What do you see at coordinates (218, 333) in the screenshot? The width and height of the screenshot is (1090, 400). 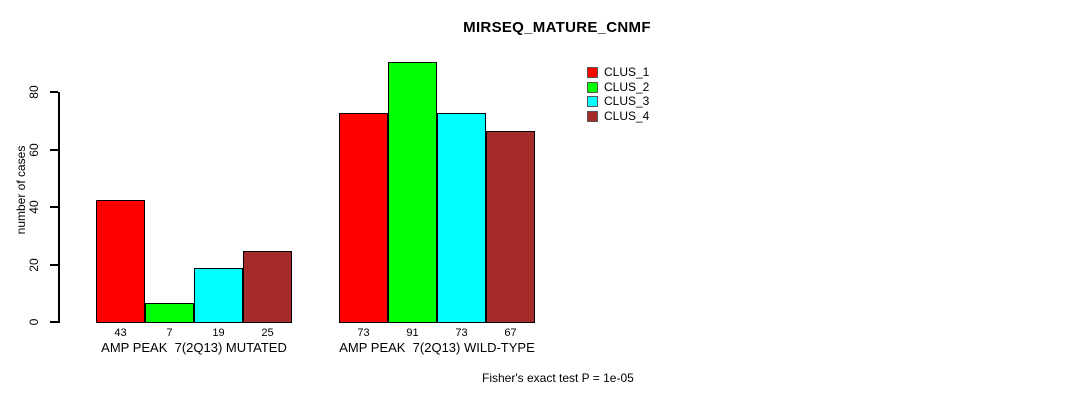 I see `bar-value-group1-CLUS_3: 19` at bounding box center [218, 333].